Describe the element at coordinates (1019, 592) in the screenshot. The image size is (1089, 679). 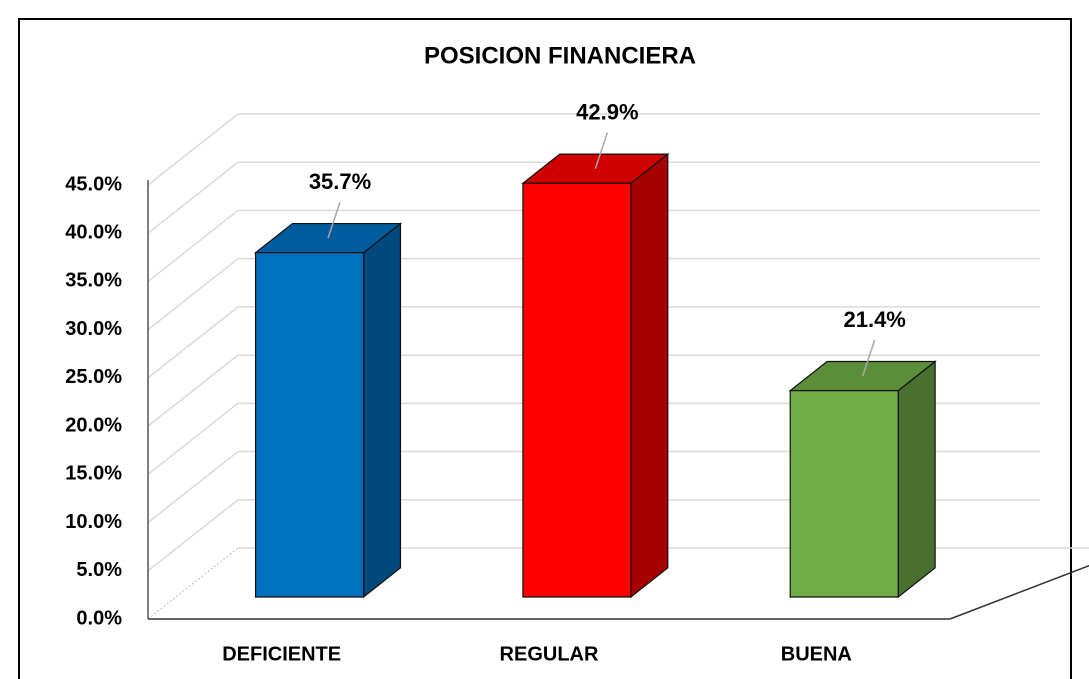
I see `floor-right` at that location.